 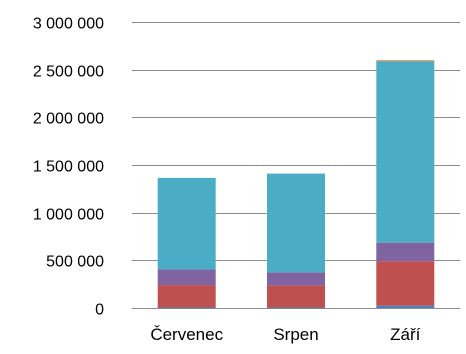 I want to click on y-tick-label: 1 500 000, so click(x=68, y=167).